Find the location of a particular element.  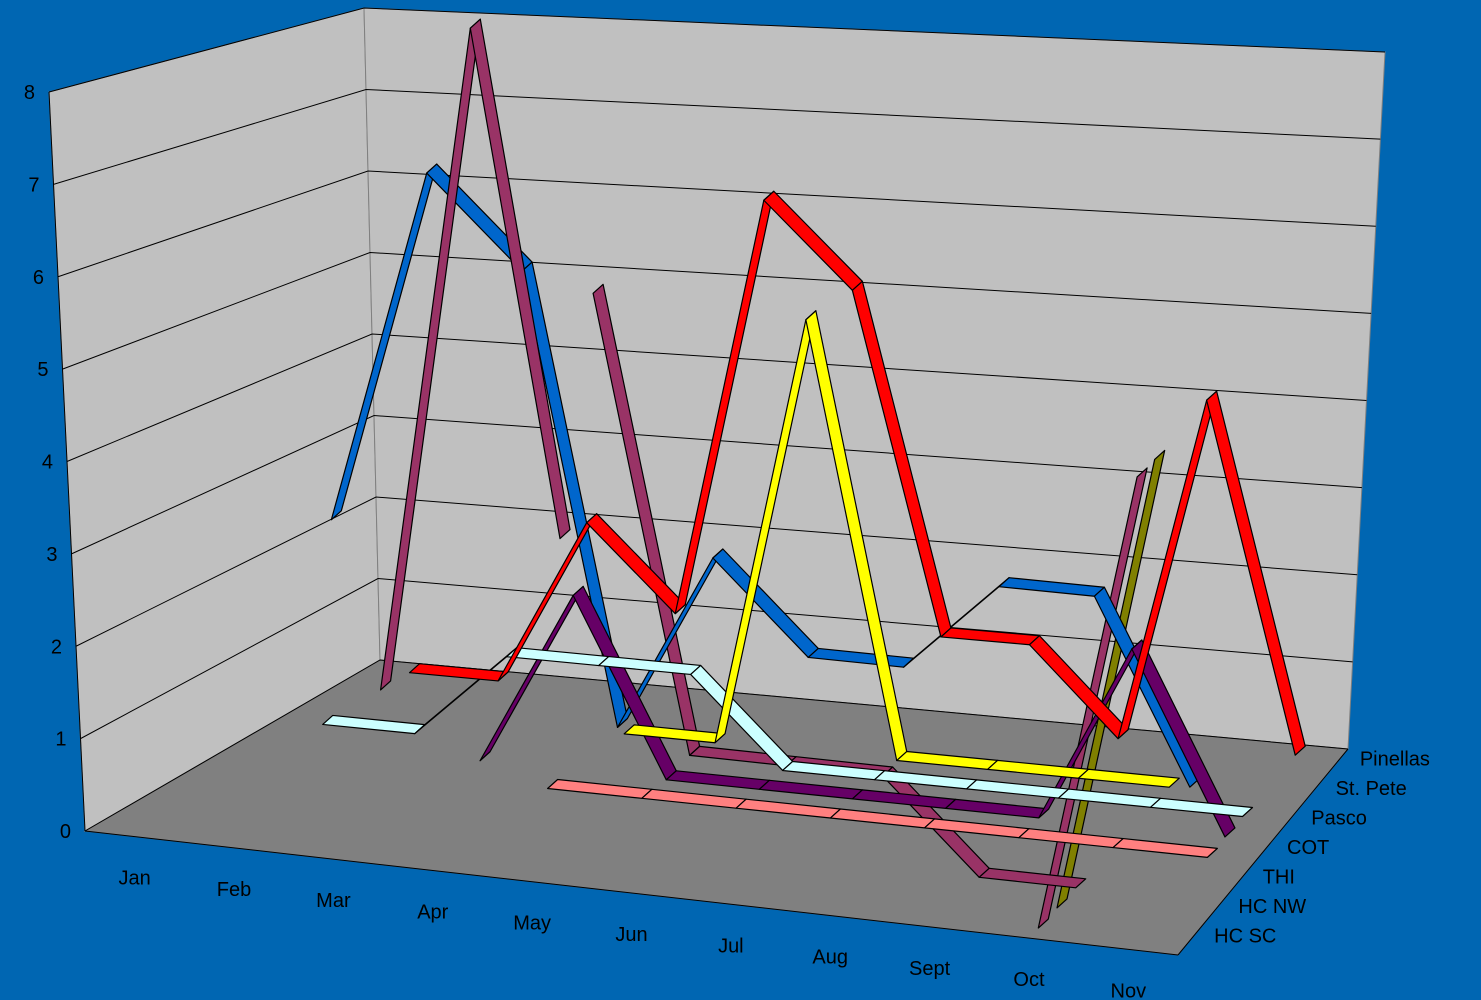

y-tick-label: 8 is located at coordinates (29, 93).